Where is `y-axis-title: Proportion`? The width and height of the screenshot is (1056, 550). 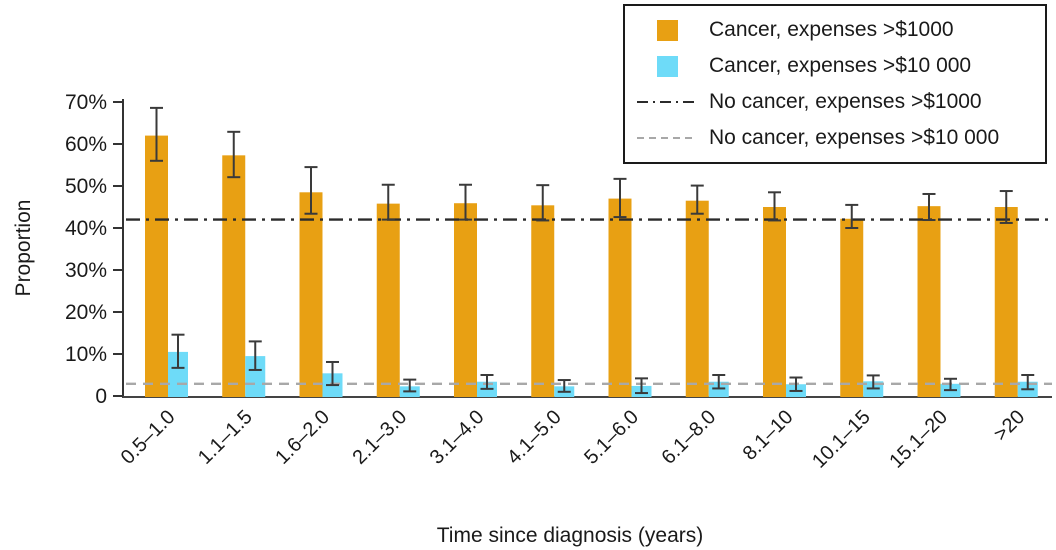 y-axis-title: Proportion is located at coordinates (23, 248).